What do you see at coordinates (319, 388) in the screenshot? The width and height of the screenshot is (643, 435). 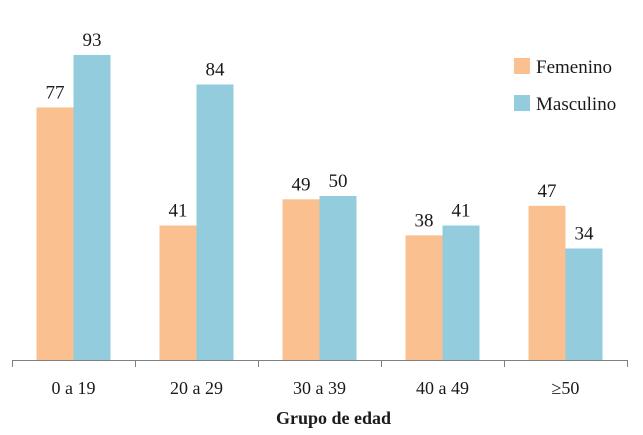 I see `x-tick-label: 30 a 39` at bounding box center [319, 388].